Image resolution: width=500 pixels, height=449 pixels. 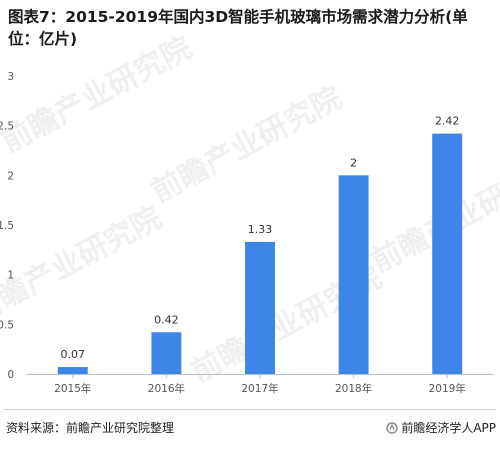 What do you see at coordinates (10, 77) in the screenshot?
I see `y-tick-label: 3` at bounding box center [10, 77].